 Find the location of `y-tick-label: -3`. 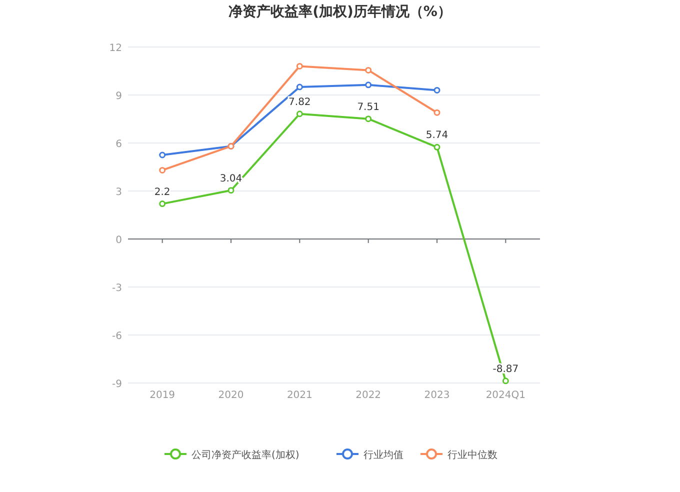

y-tick-label: -3 is located at coordinates (117, 288).